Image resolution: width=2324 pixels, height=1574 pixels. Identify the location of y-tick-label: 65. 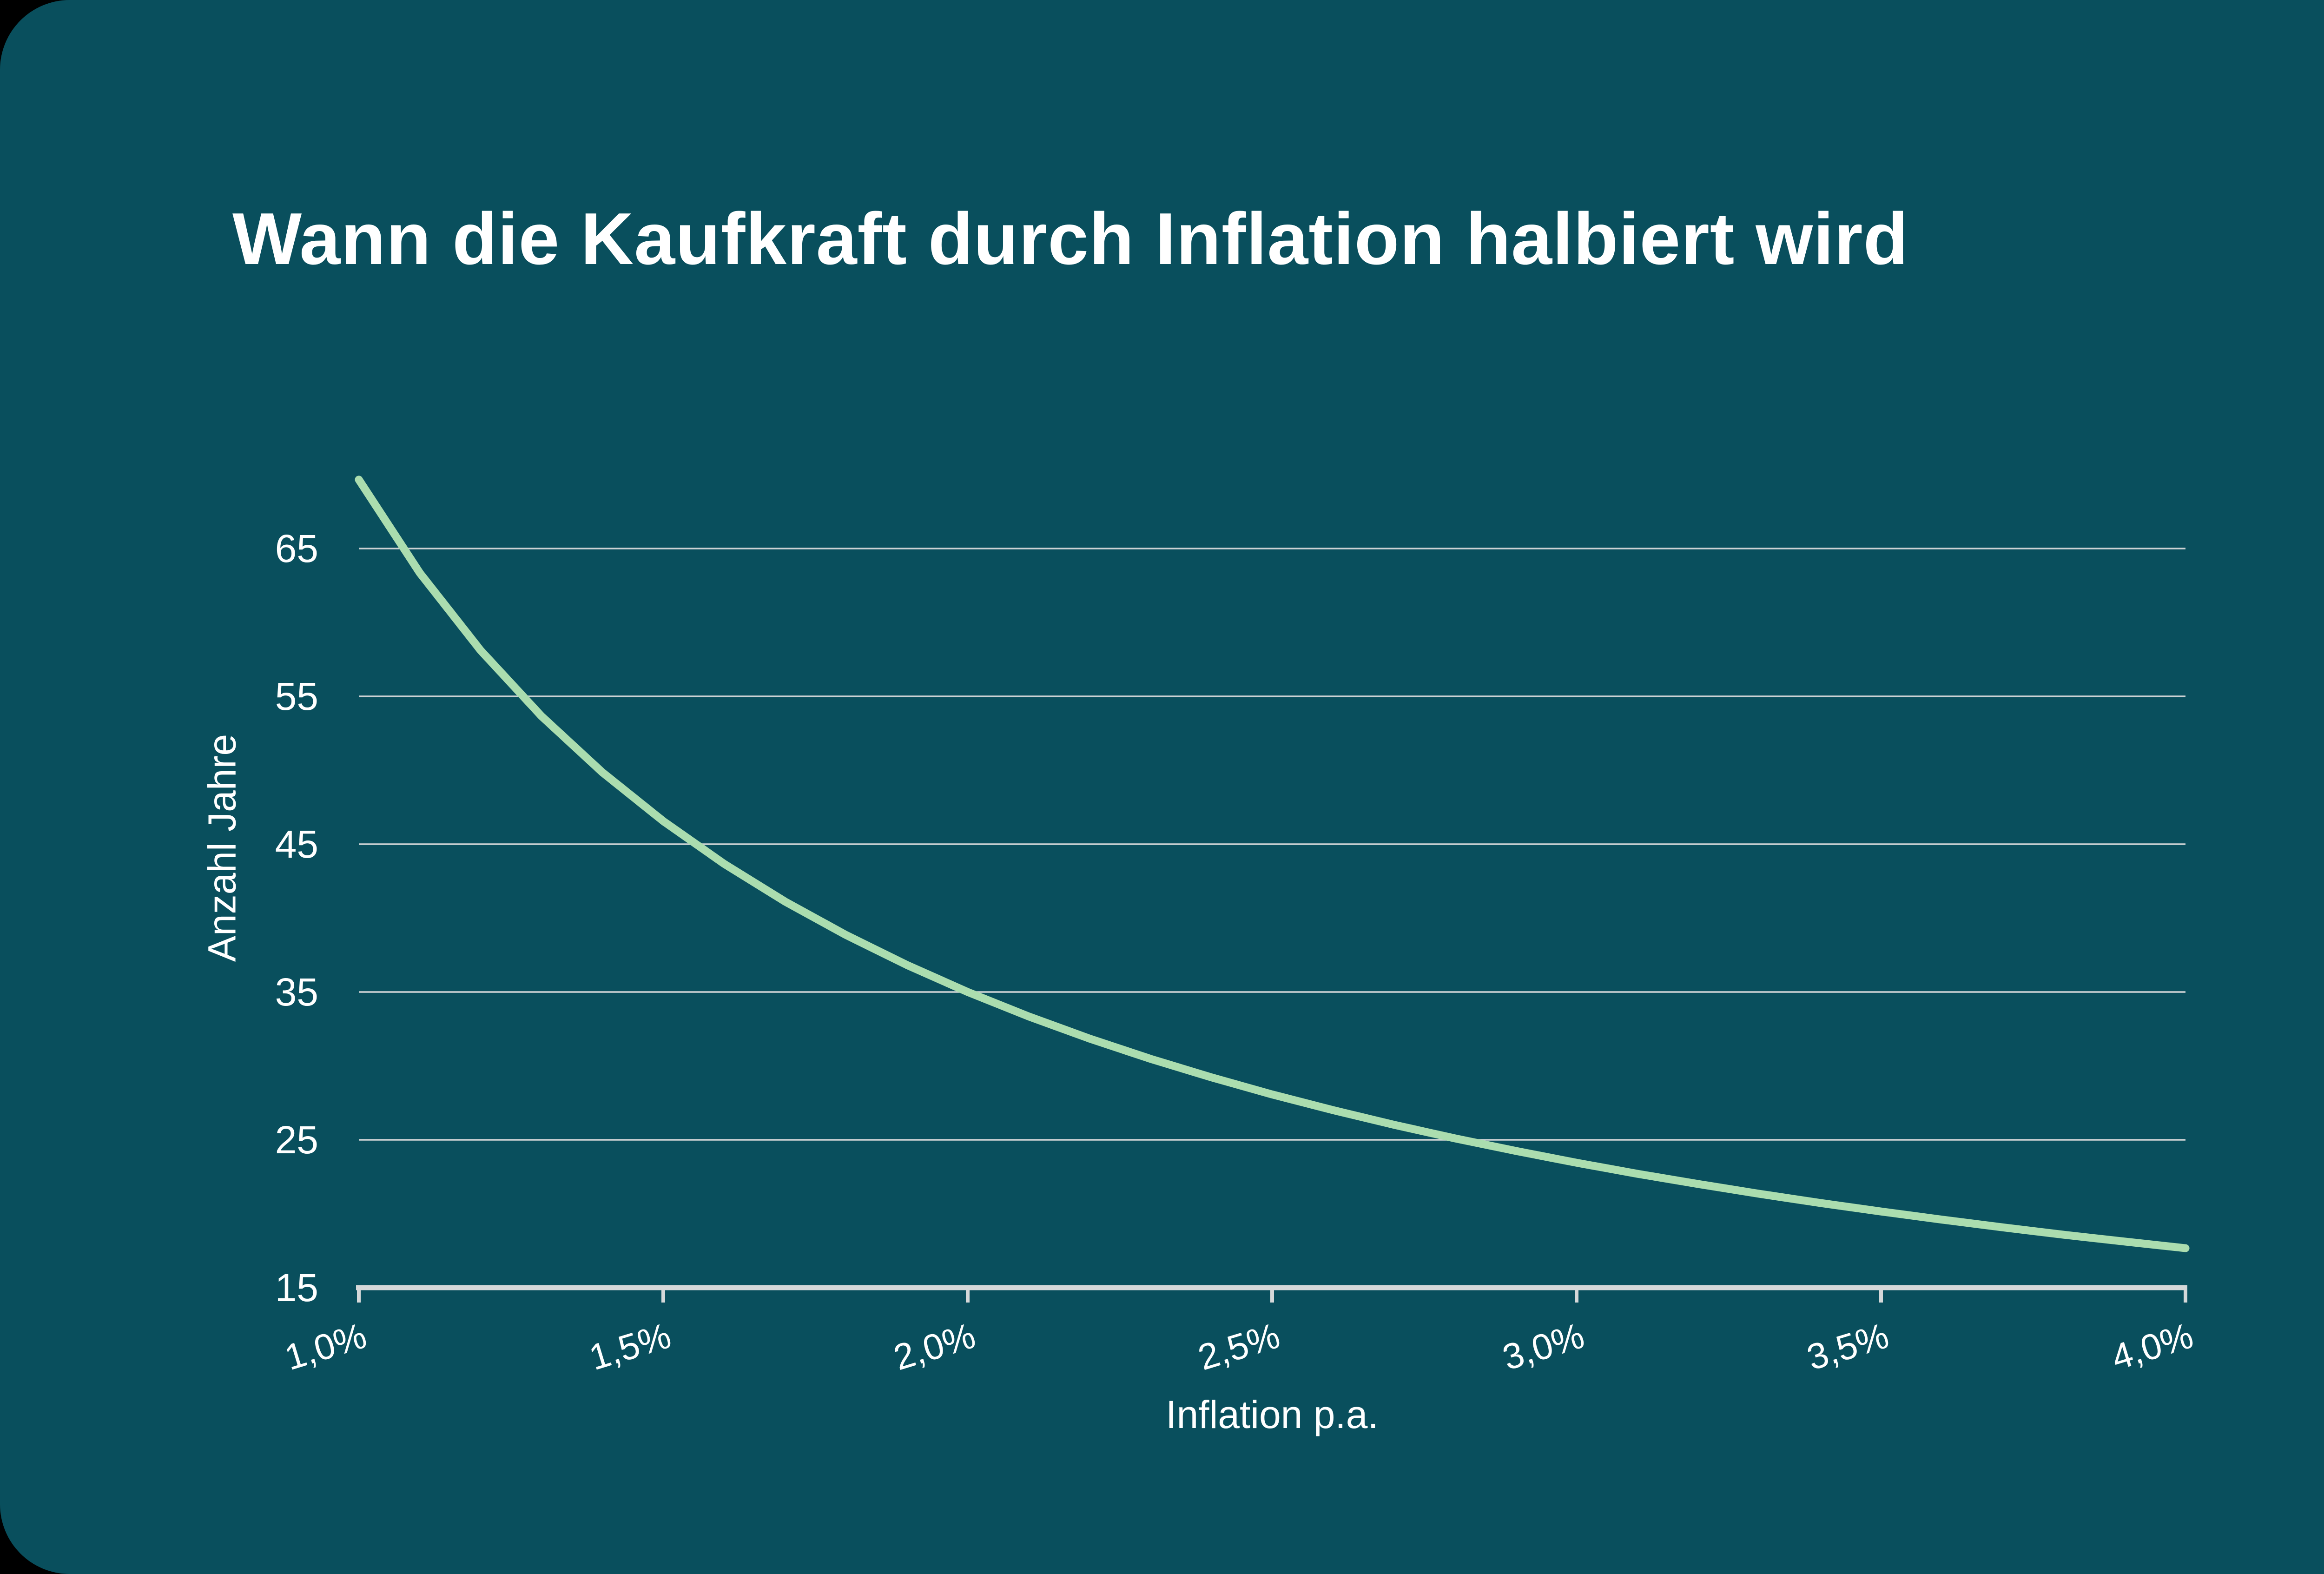
(296, 548).